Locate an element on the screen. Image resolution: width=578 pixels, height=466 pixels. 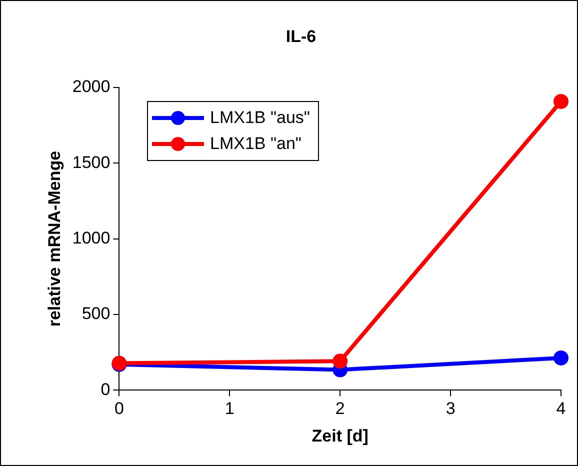
legend-label: LMX1B "an" is located at coordinates (256, 144).